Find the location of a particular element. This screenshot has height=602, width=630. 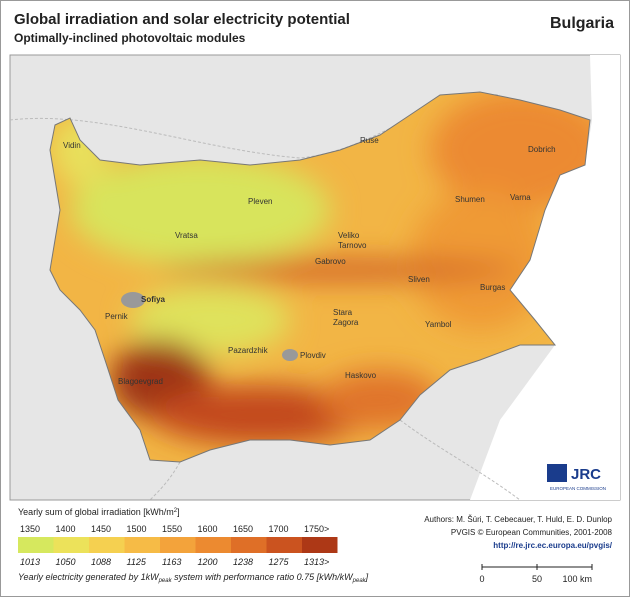

copyright: PVGIS © European Communities, 2001-2008 is located at coordinates (532, 532).